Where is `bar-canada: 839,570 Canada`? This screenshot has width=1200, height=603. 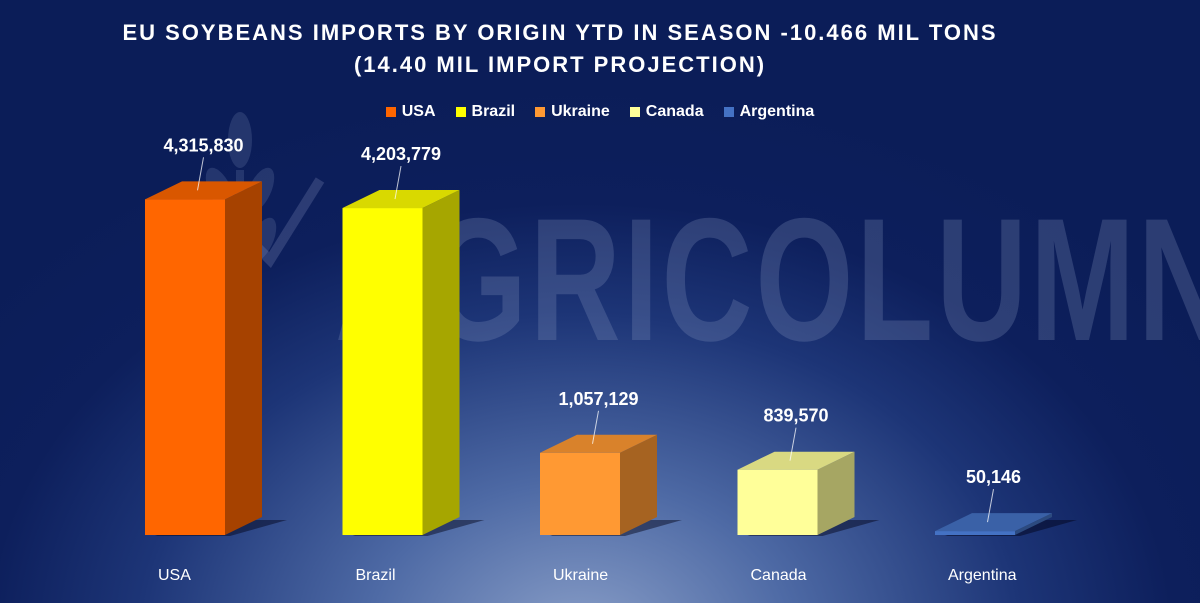
bar-canada: 839,570 Canada is located at coordinates (808, 495).